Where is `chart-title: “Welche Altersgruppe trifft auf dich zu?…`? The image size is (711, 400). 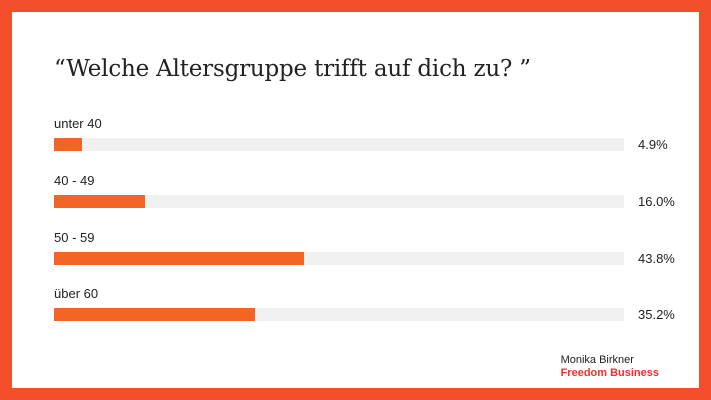
chart-title: “Welche Altersgruppe trifft auf dich zu?… is located at coordinates (292, 69).